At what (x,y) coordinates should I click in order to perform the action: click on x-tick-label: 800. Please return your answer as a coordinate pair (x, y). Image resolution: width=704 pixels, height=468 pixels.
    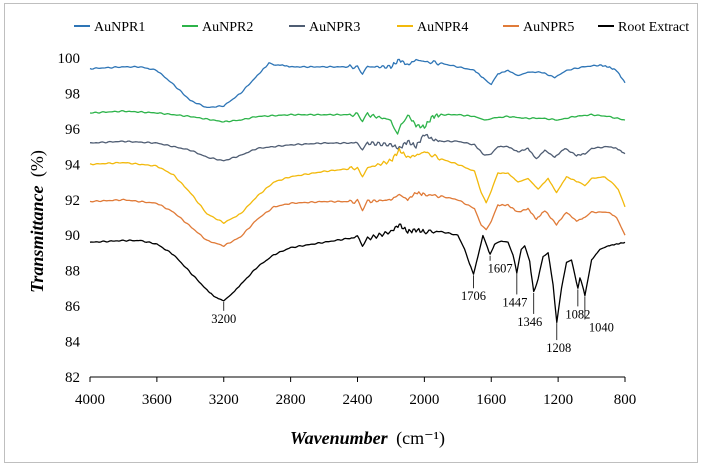
    Looking at the image, I should click on (625, 400).